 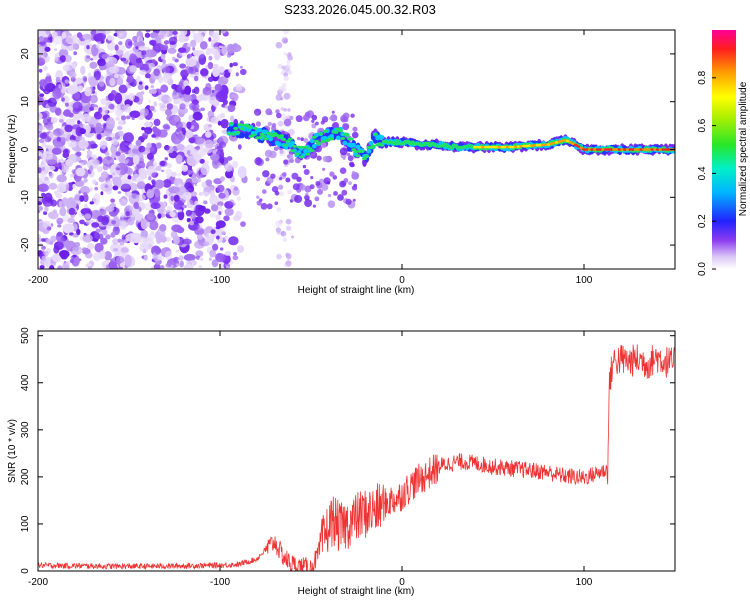 What do you see at coordinates (702, 77) in the screenshot?
I see `colorbar-tick-label: 0.8` at bounding box center [702, 77].